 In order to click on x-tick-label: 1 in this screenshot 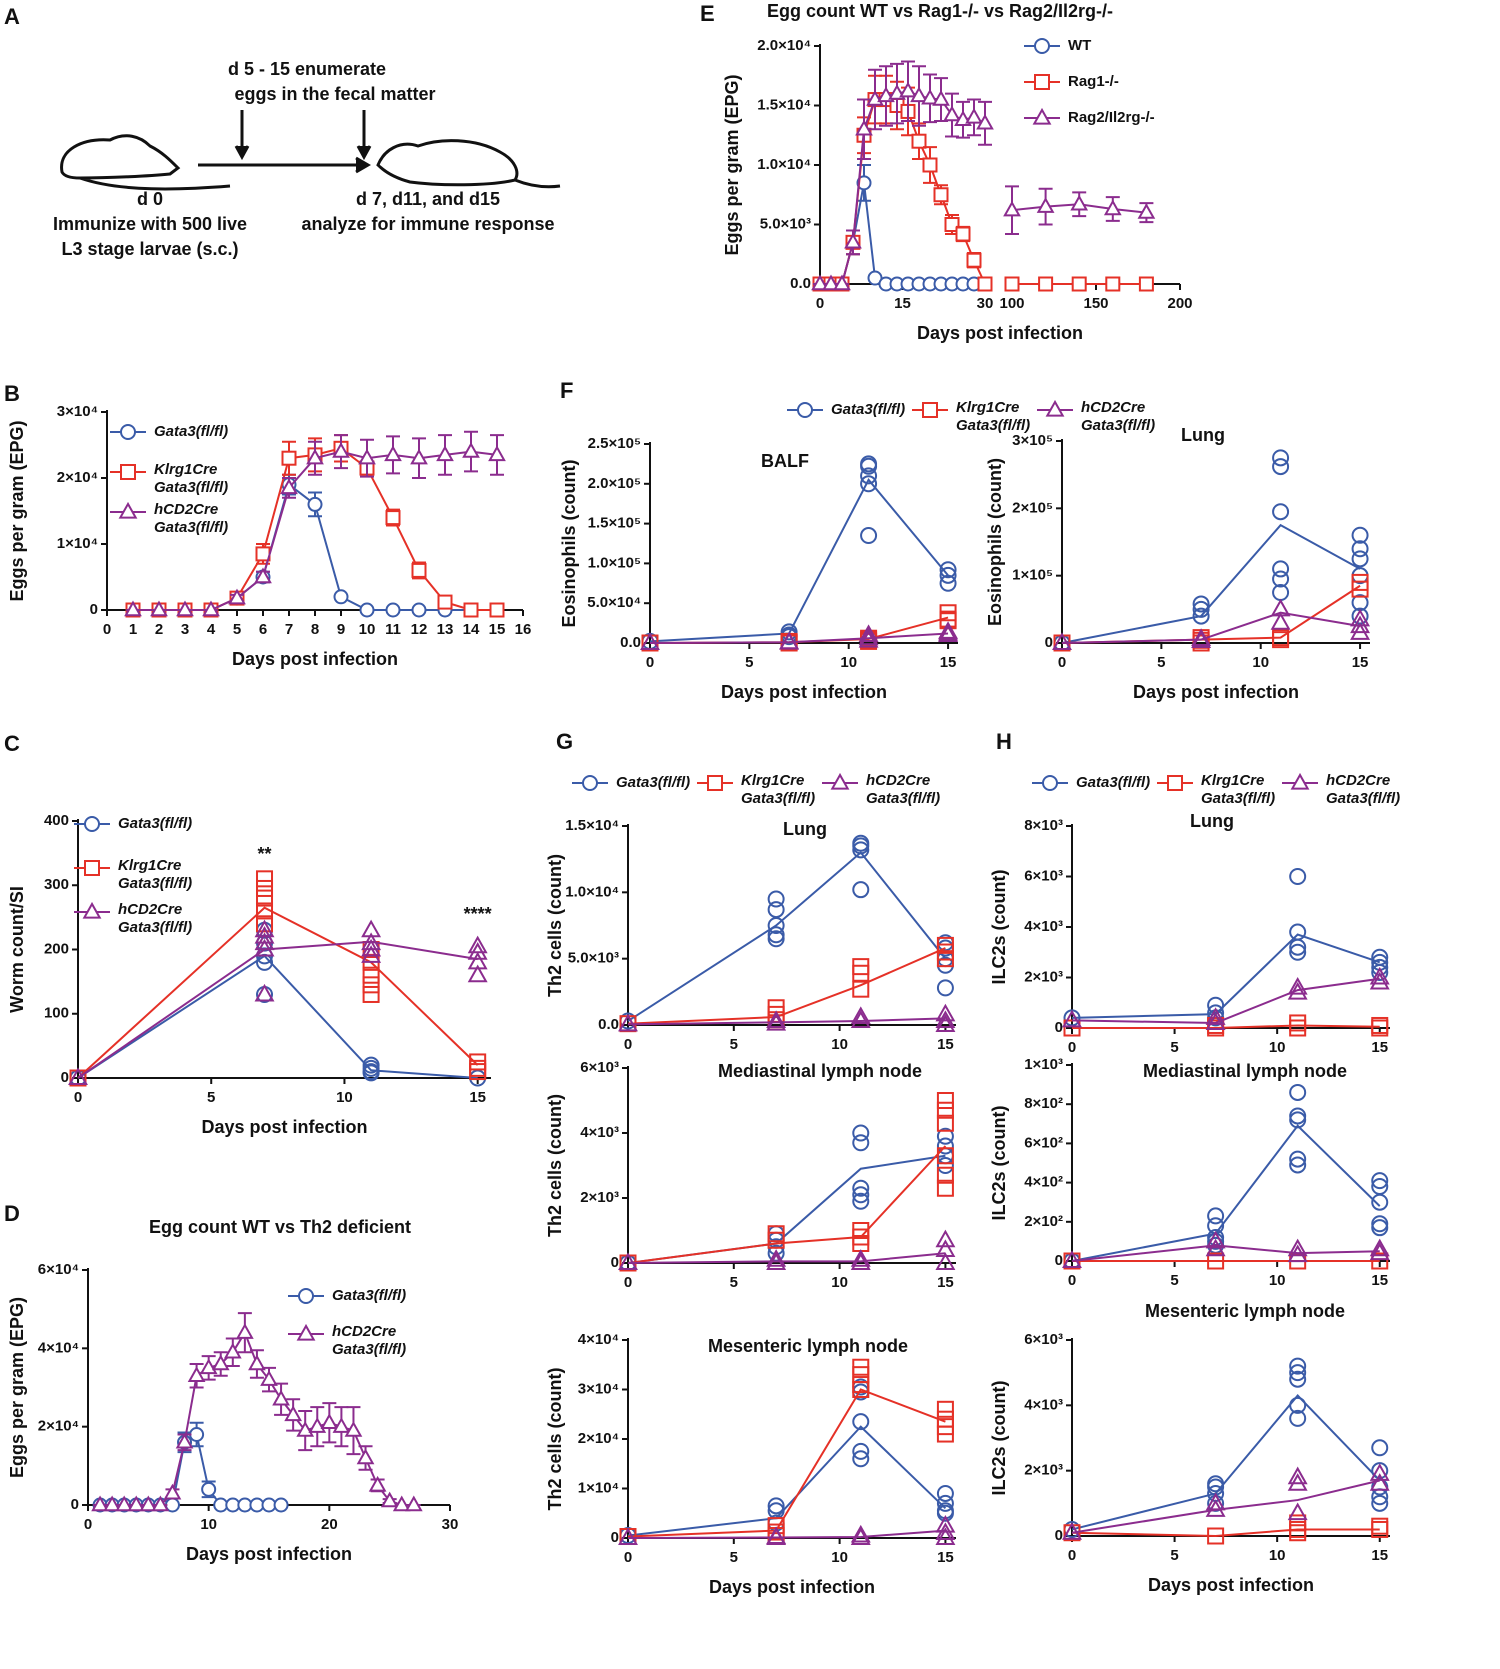, I will do `click(133, 629)`.